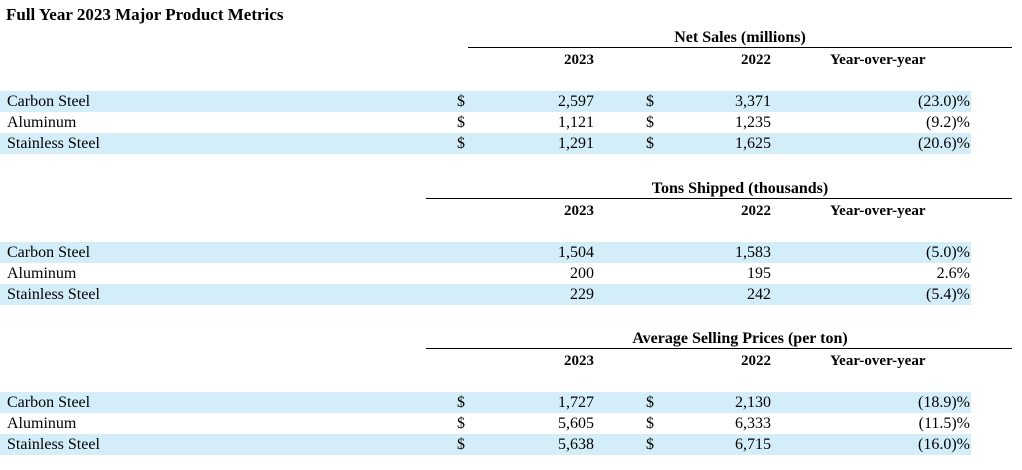  What do you see at coordinates (740, 188) in the screenshot?
I see `section-title: Tons Shipped (thousands)` at bounding box center [740, 188].